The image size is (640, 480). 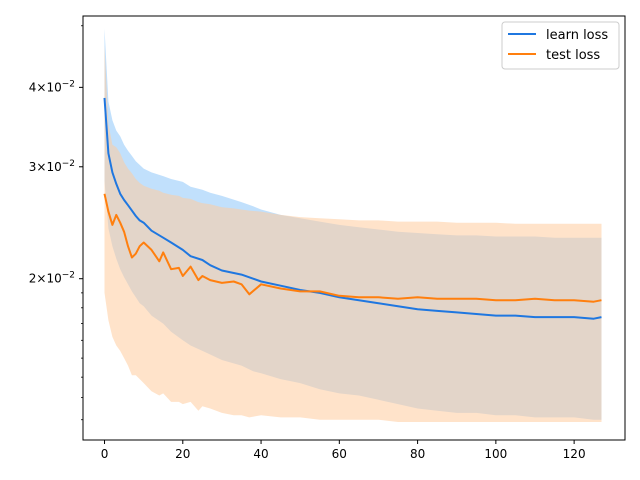 I want to click on legend: learn loss test loss, so click(x=560, y=45).